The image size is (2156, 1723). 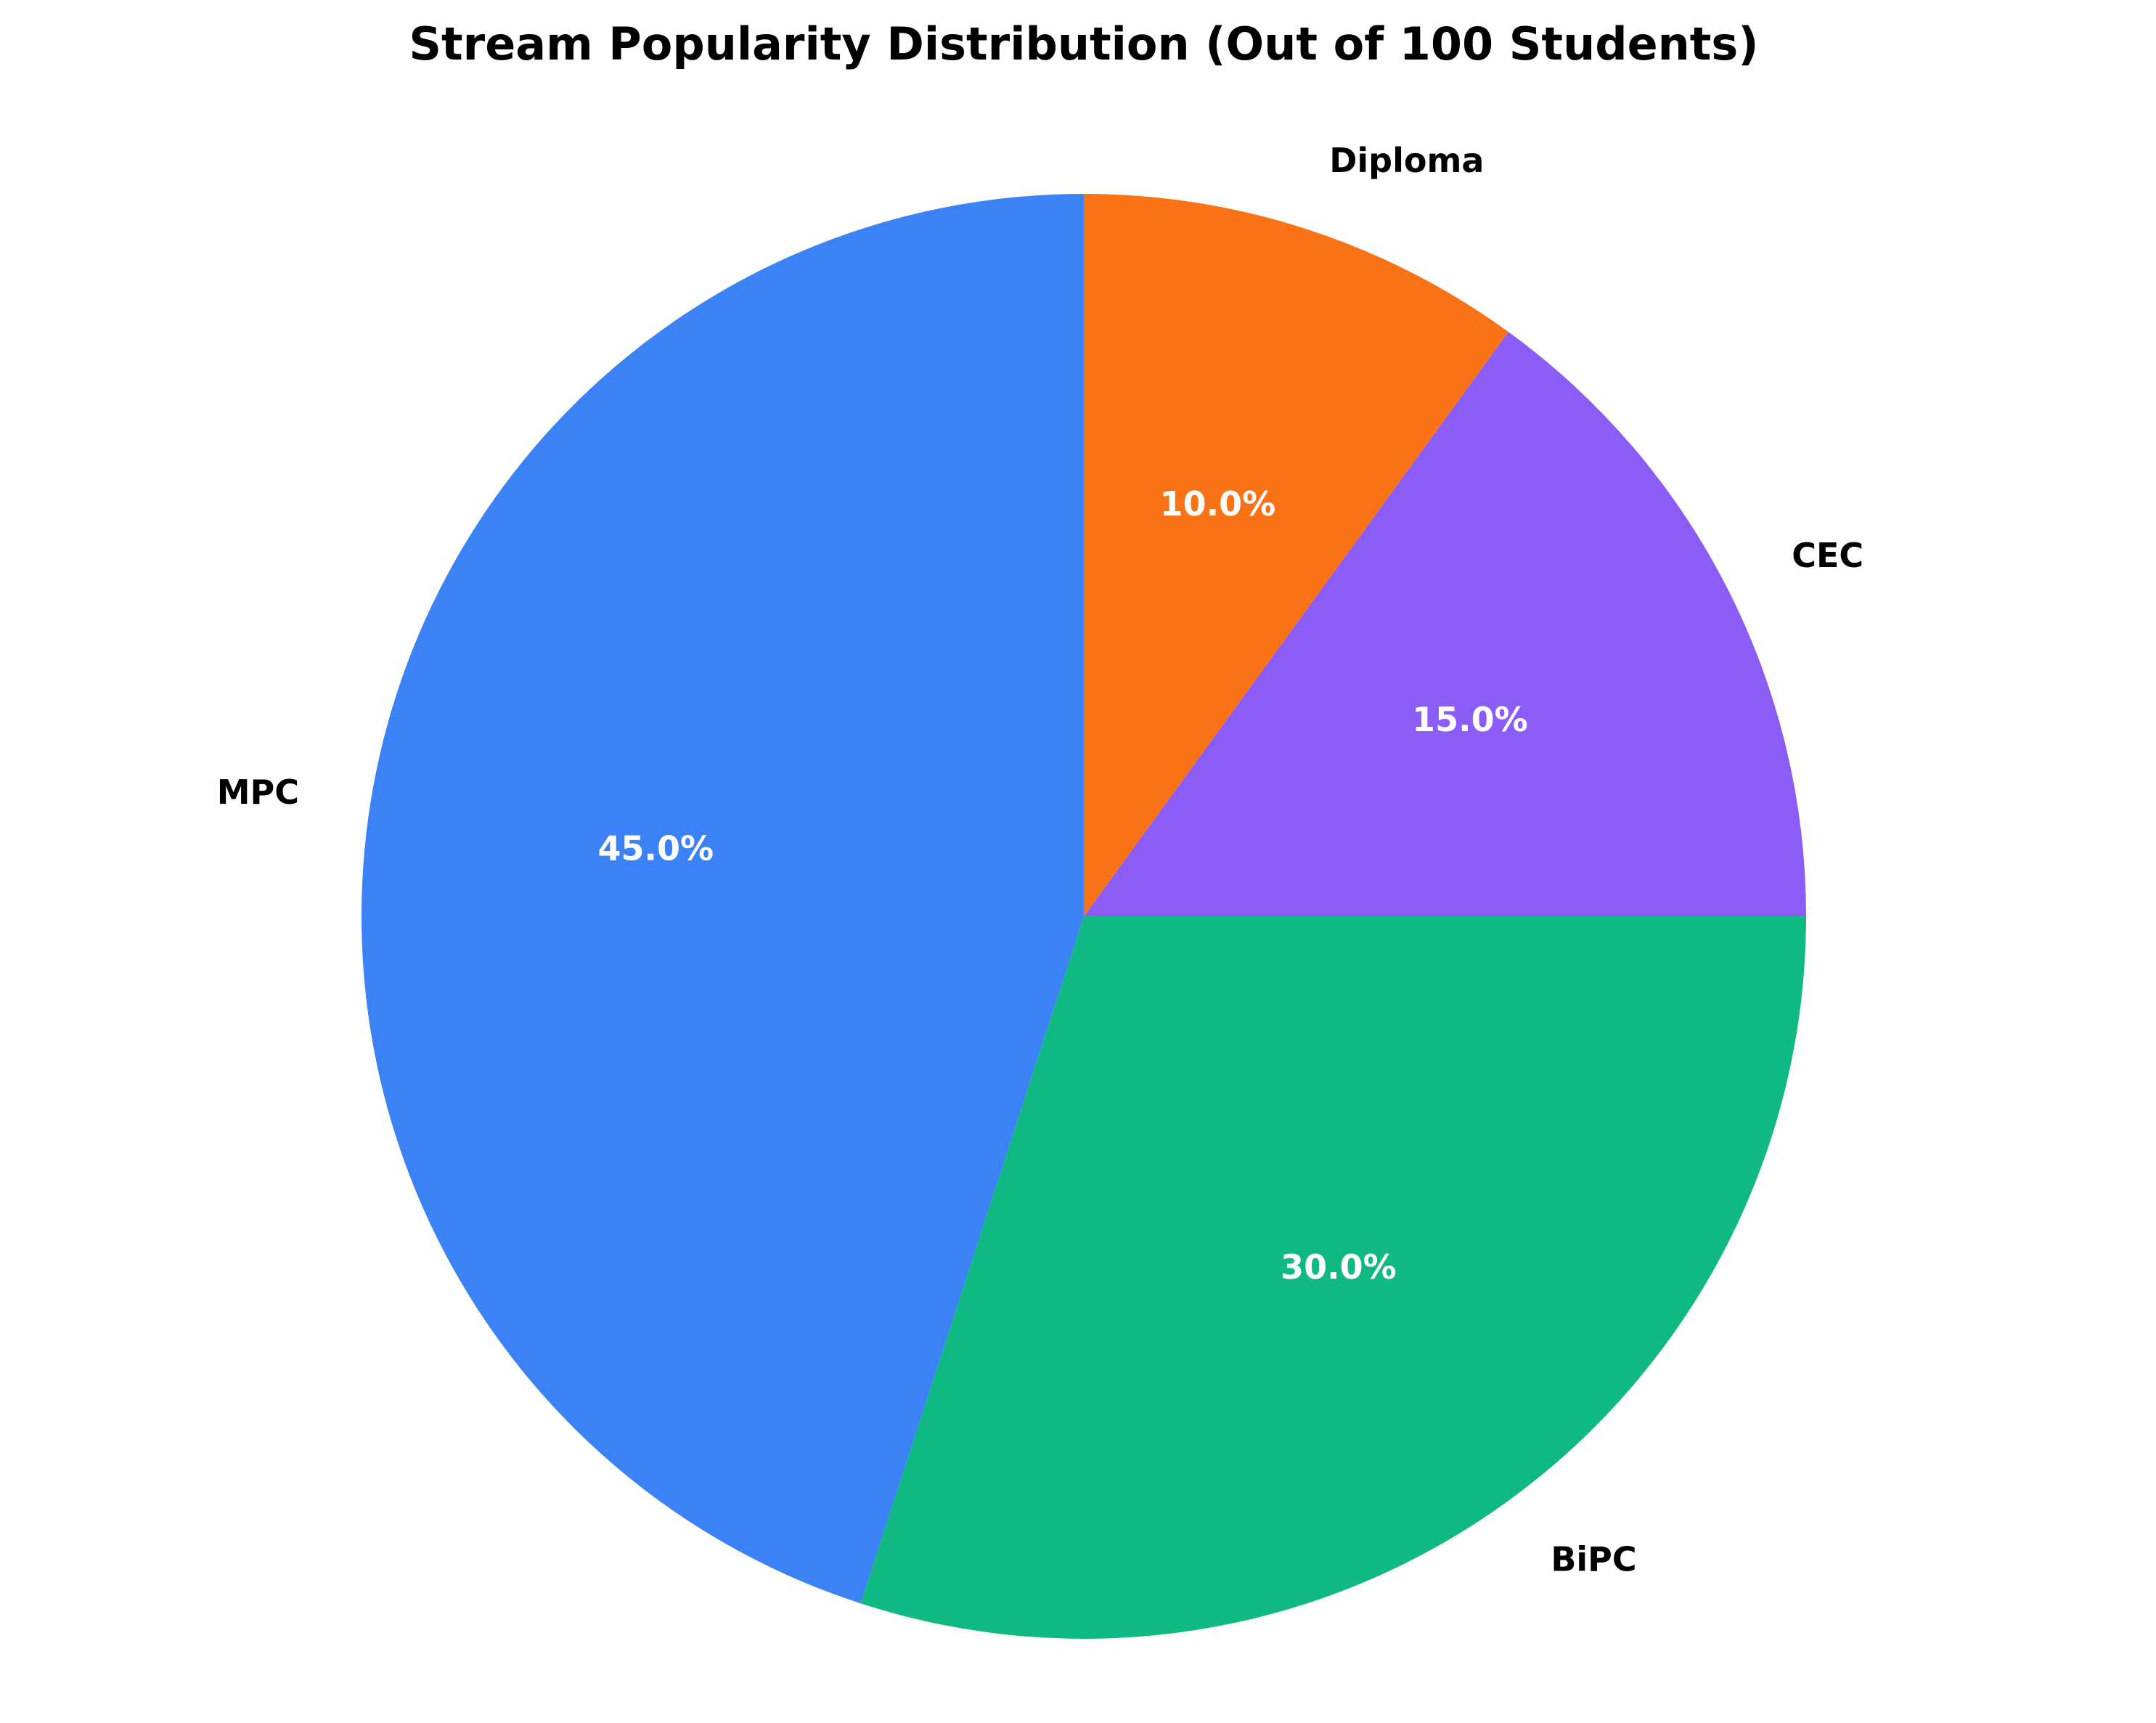 What do you see at coordinates (258, 792) in the screenshot?
I see `slice-label-mpc: MPC` at bounding box center [258, 792].